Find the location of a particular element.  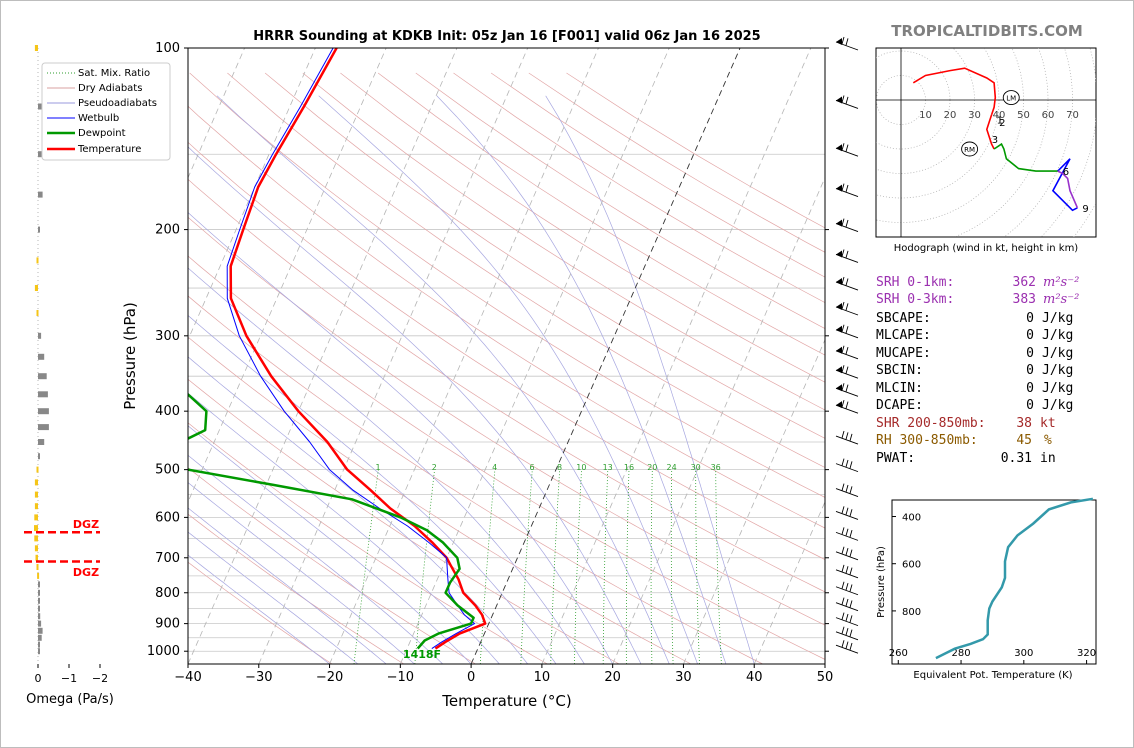

legend-entry: Wetbulb is located at coordinates (83, 118).